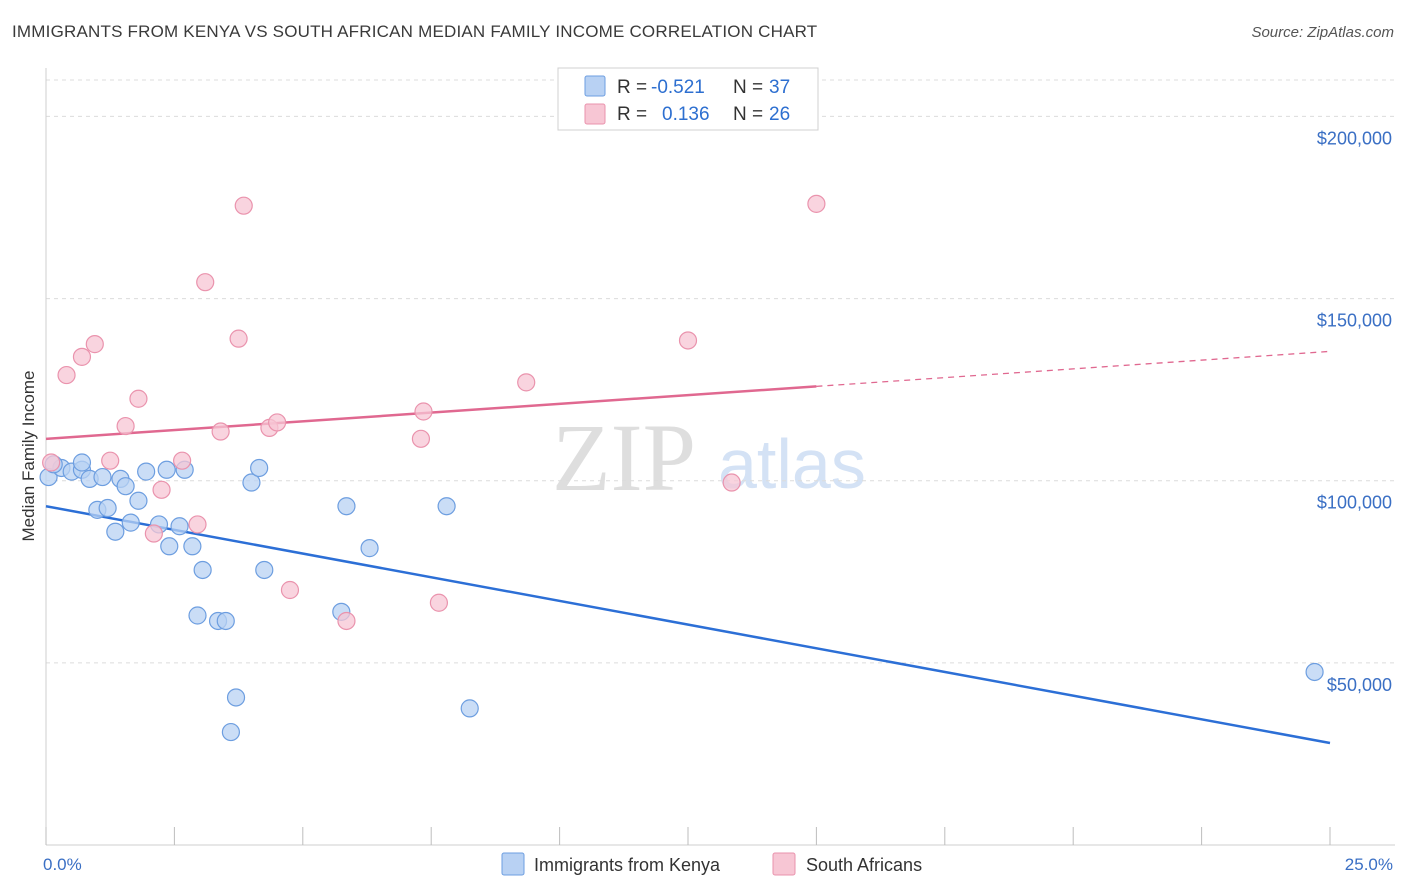 This screenshot has height=892, width=1406. I want to click on source-label: Source: ZipAtlas.com, so click(1322, 32).